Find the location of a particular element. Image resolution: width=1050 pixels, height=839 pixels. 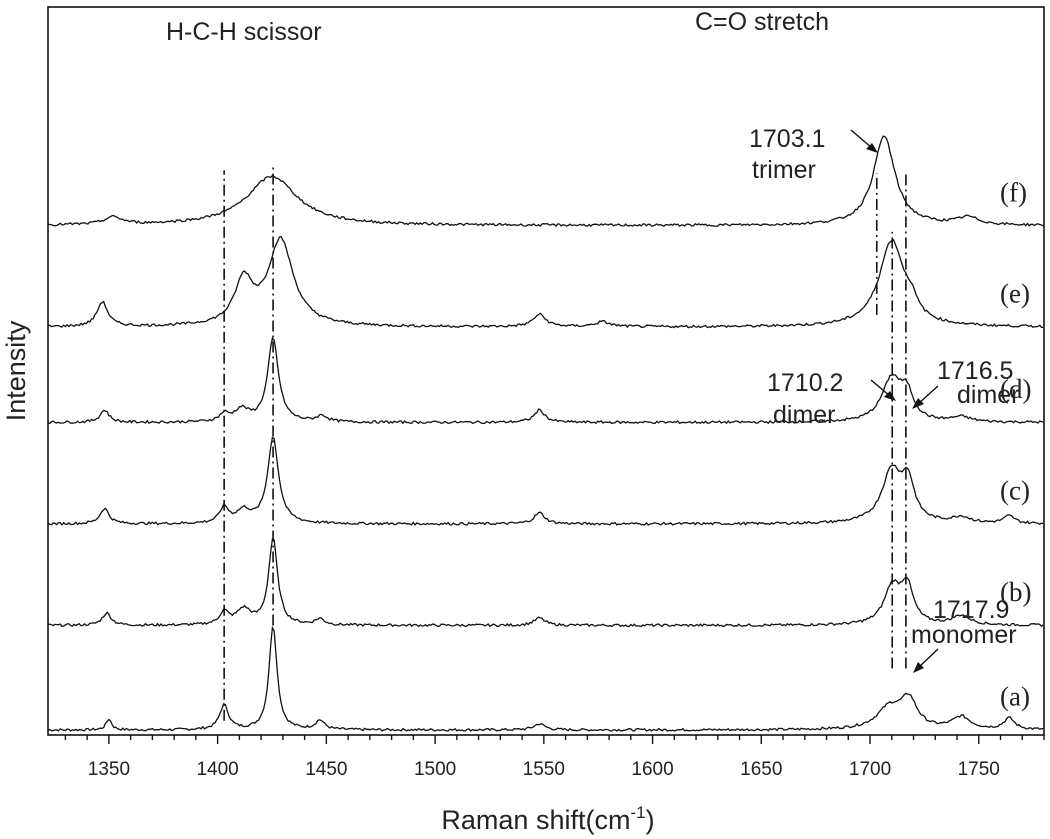

annotation-scissor: H-C-H scissor is located at coordinates (244, 32).